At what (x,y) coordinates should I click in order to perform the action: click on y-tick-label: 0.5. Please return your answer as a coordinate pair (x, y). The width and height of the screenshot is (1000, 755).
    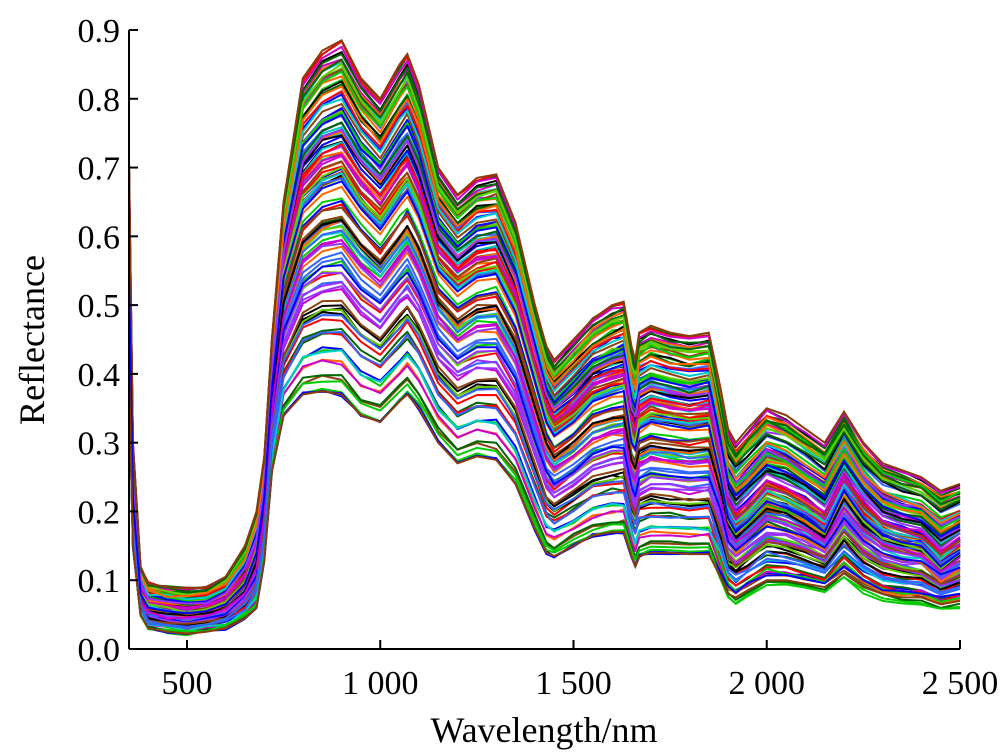
    Looking at the image, I should click on (99, 306).